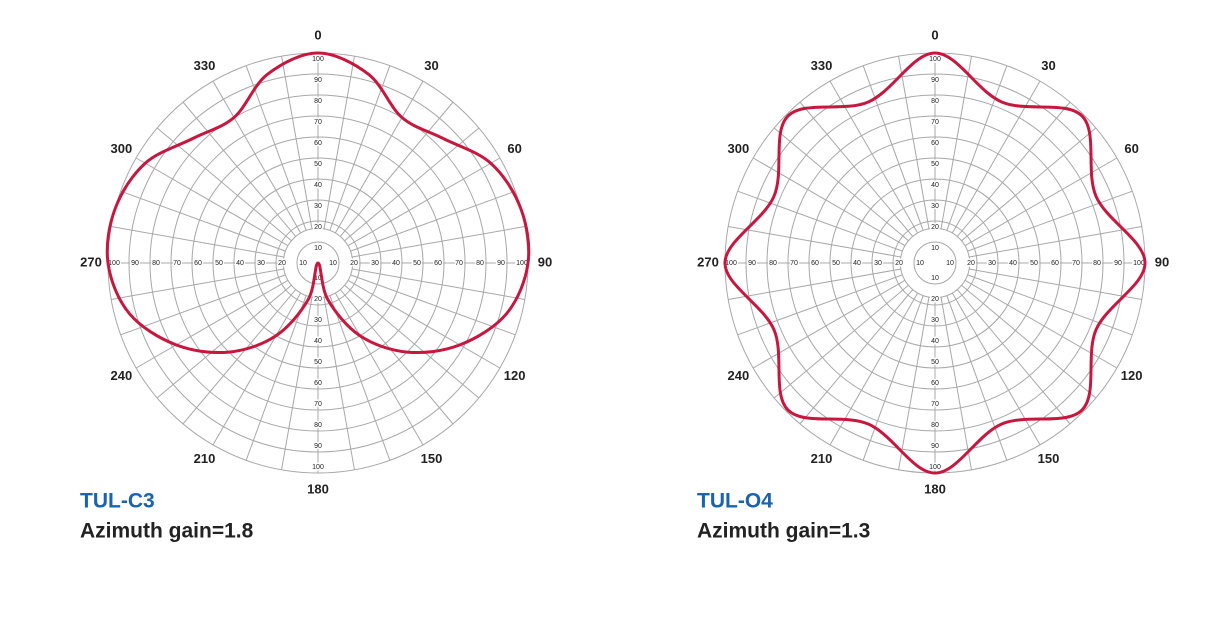  I want to click on chart-subtitle: Azimuth gain=1.3, so click(783, 531).